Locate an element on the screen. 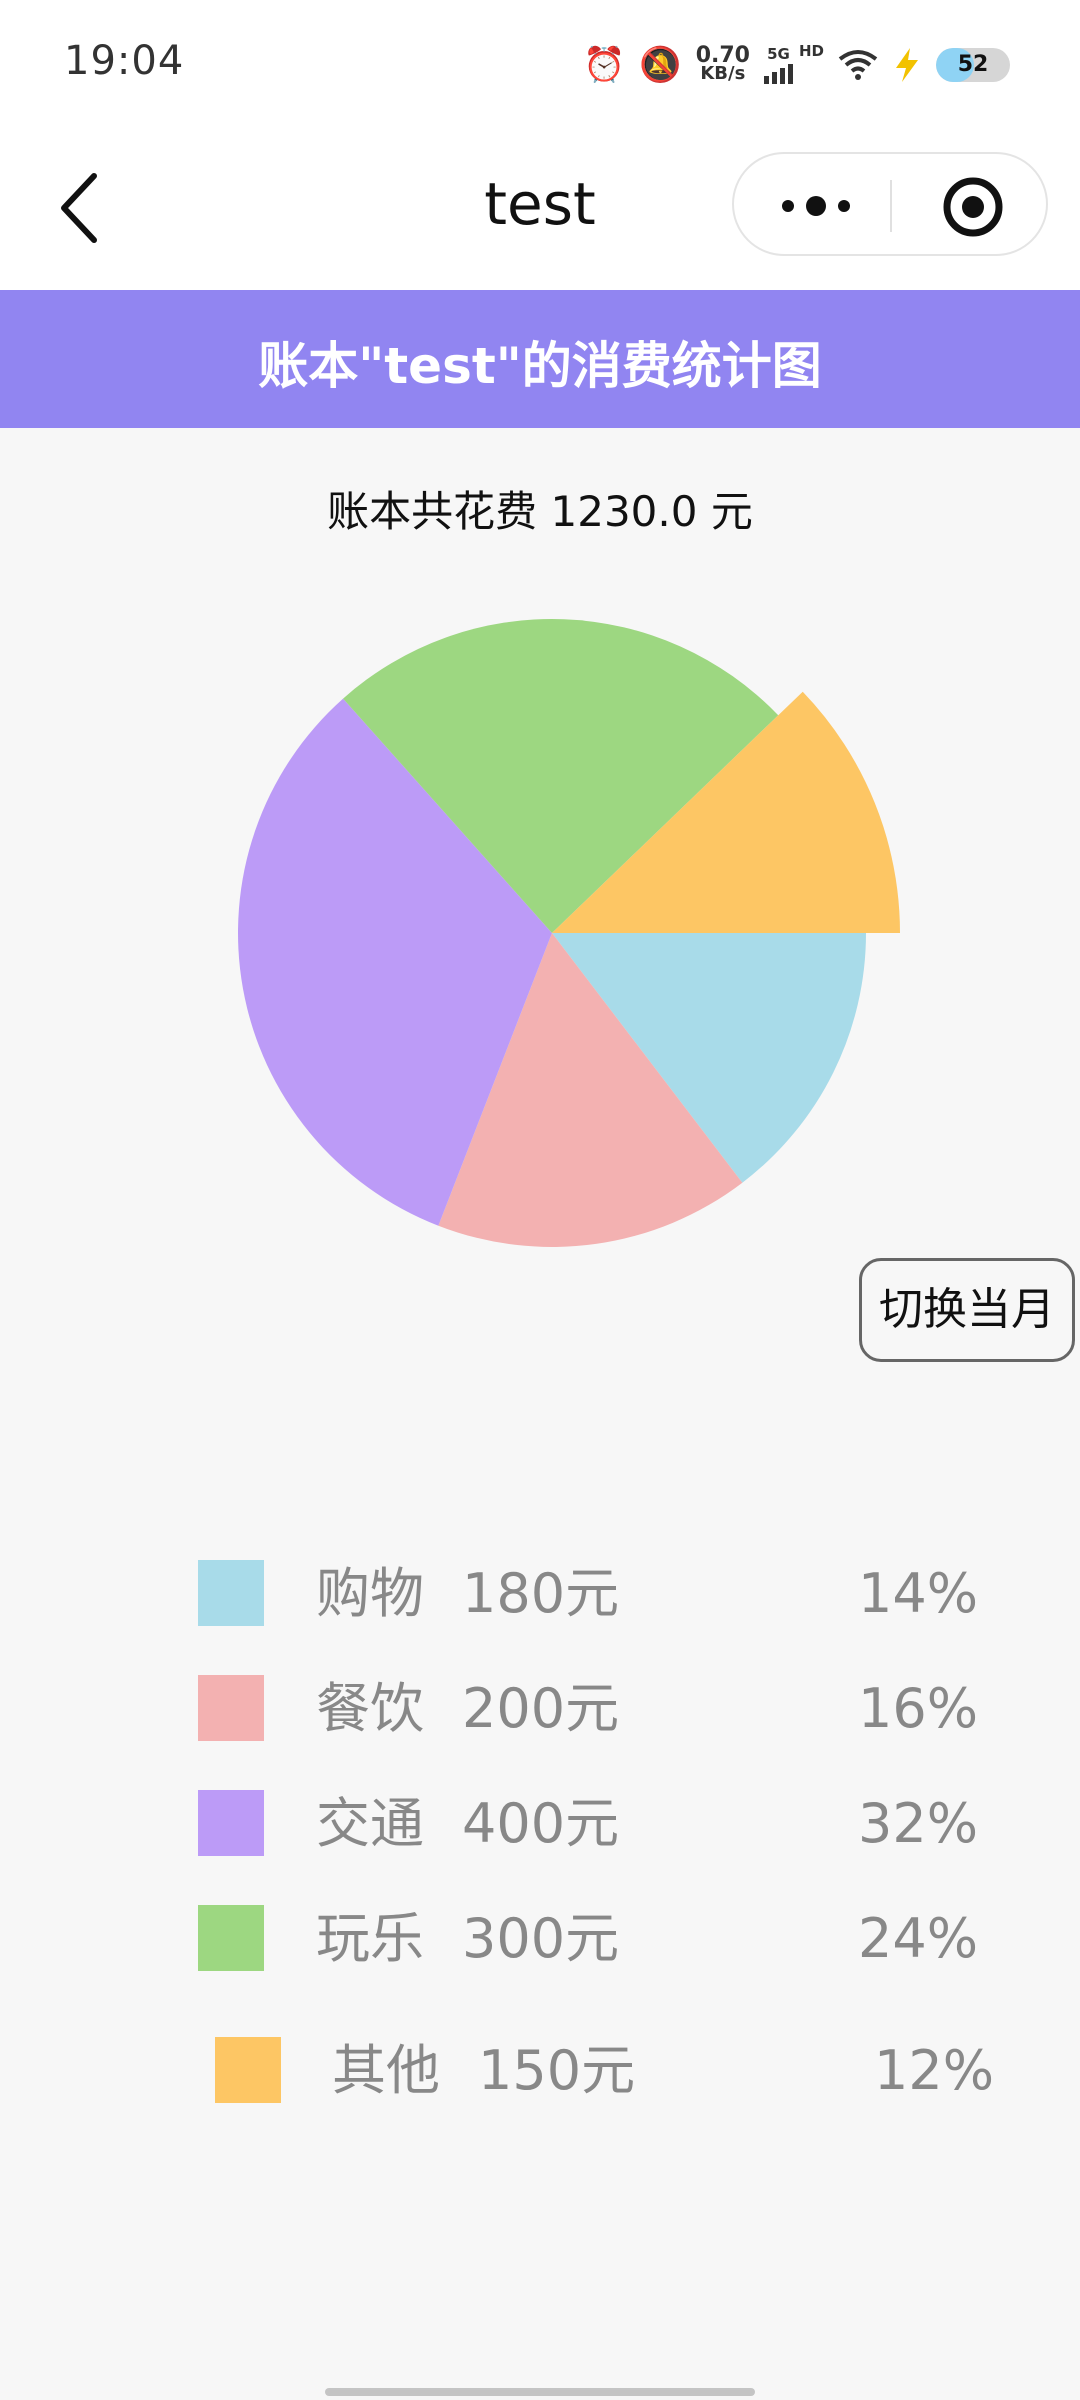 This screenshot has height=2400, width=1080. legend-item: 交通 400元 32% is located at coordinates (540, 1823).